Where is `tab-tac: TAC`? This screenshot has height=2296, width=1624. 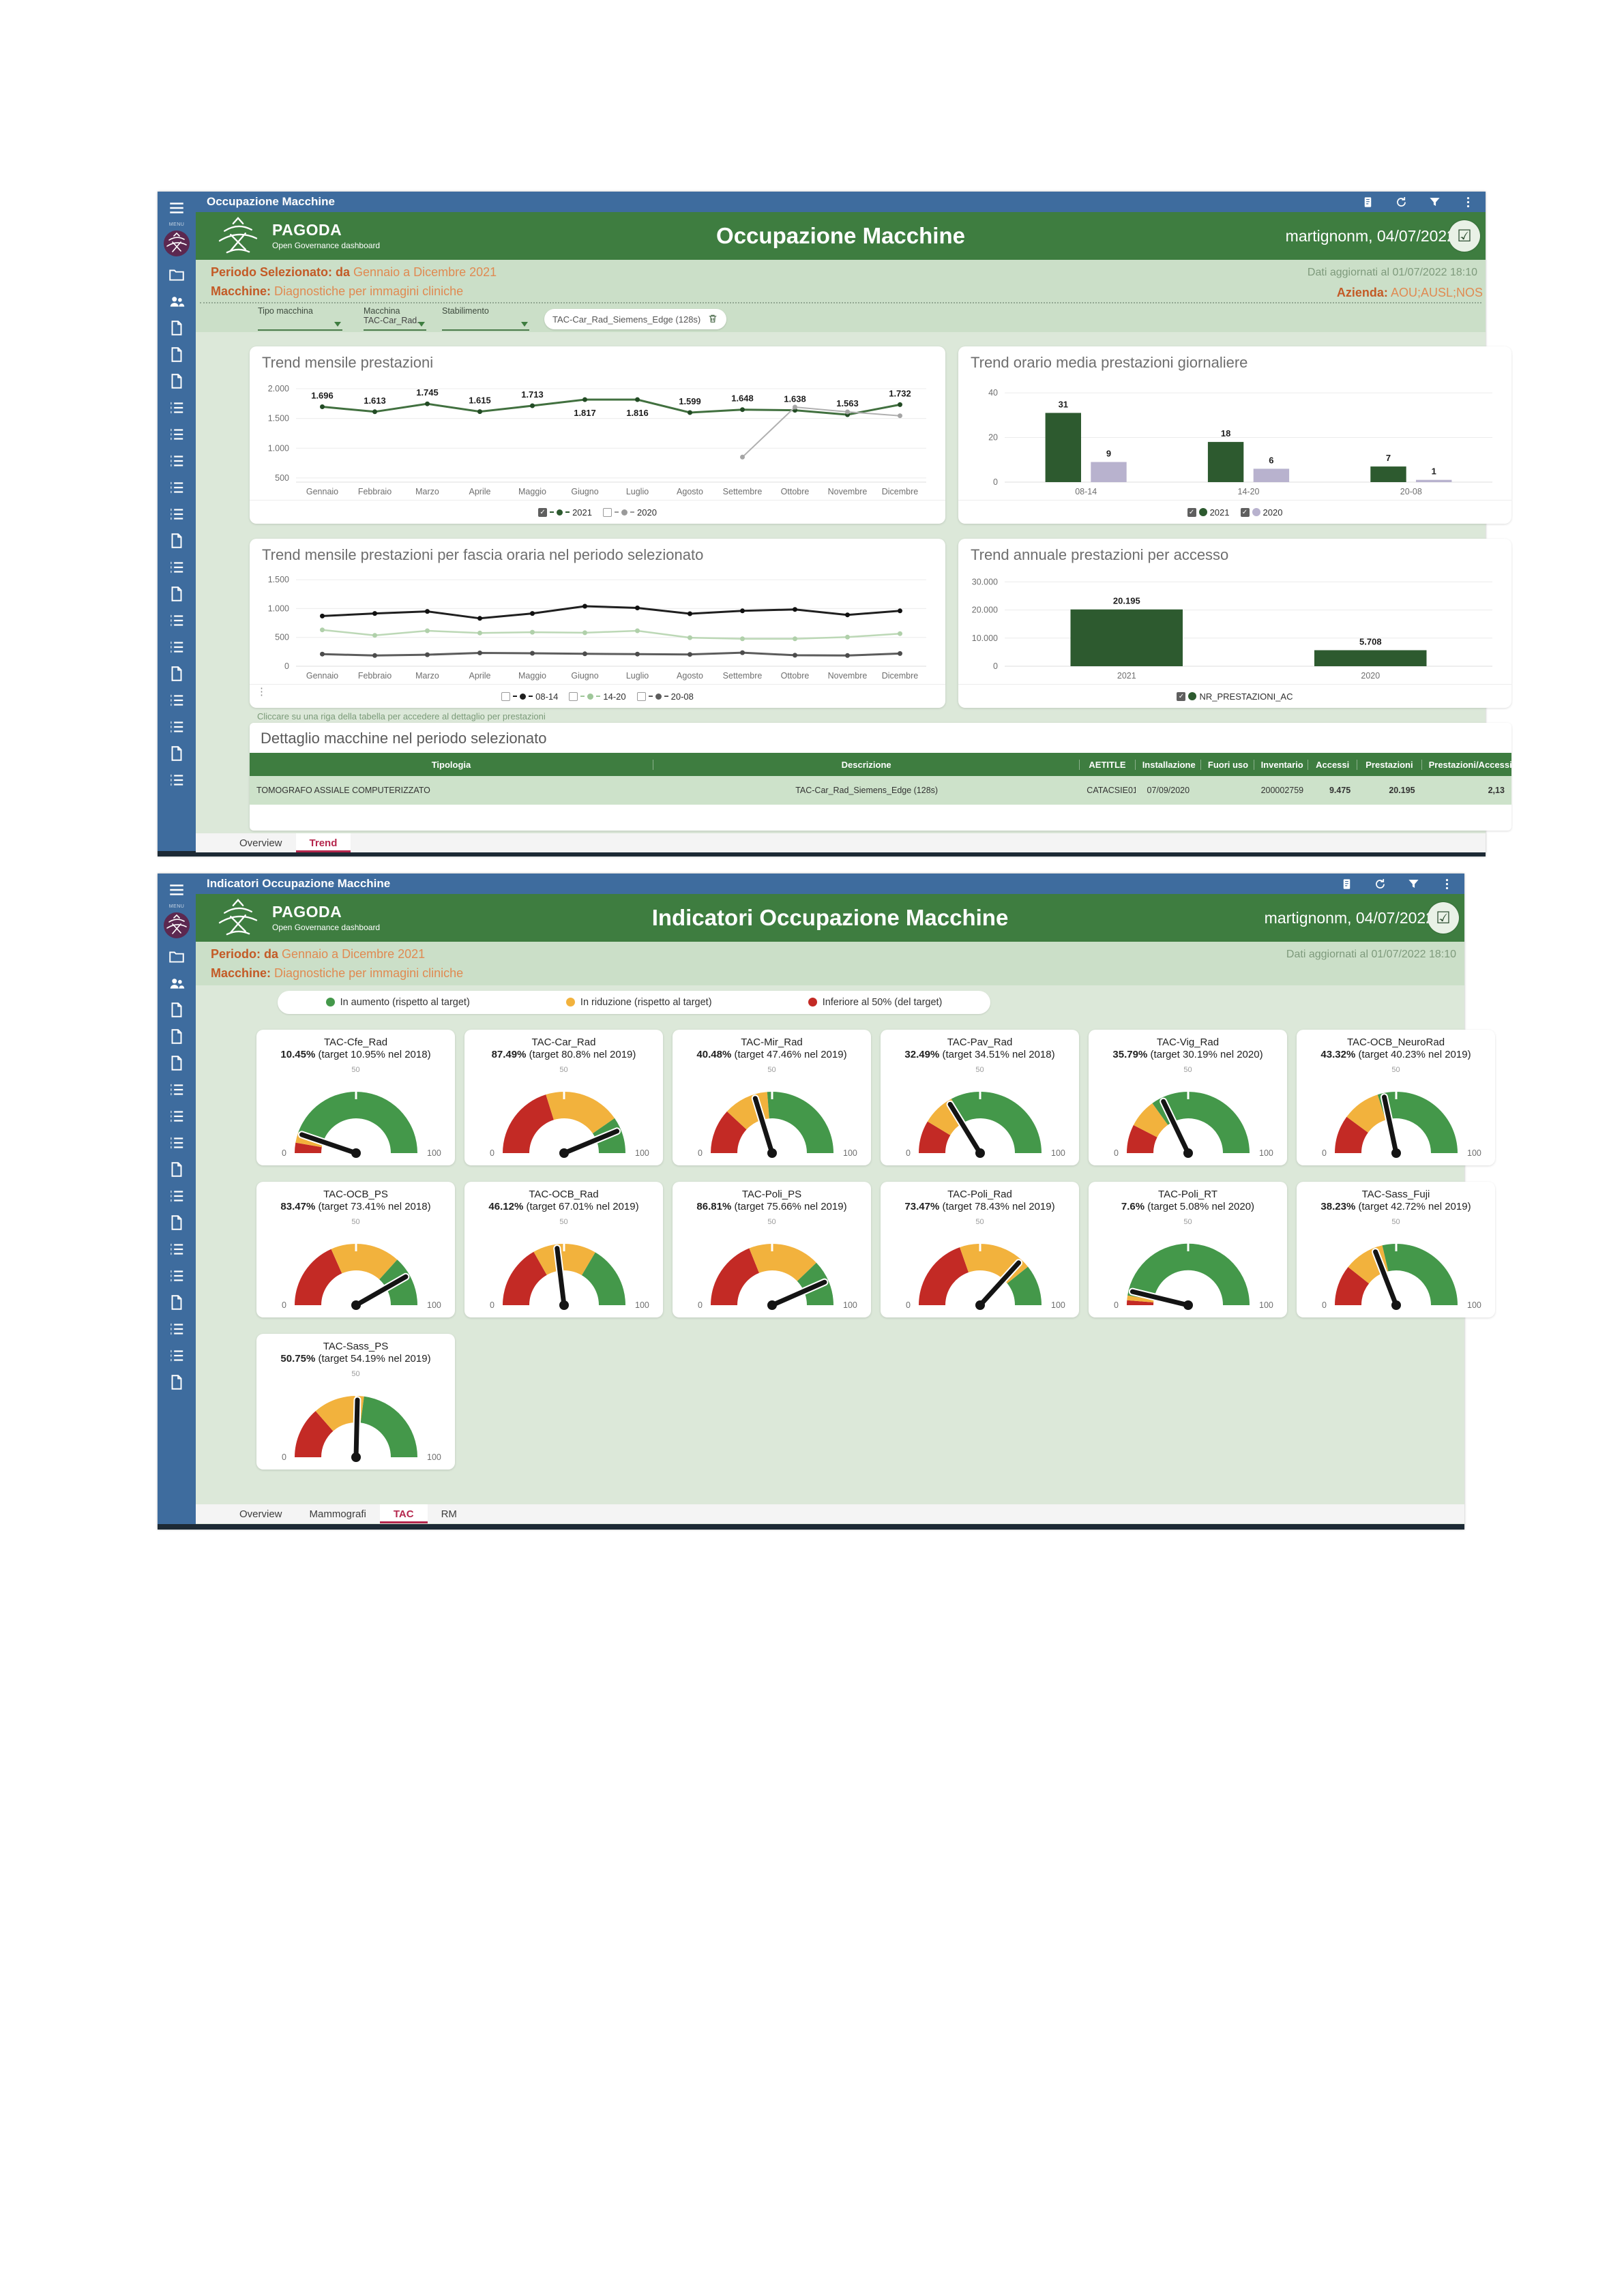
tab-tac: TAC is located at coordinates (403, 1514).